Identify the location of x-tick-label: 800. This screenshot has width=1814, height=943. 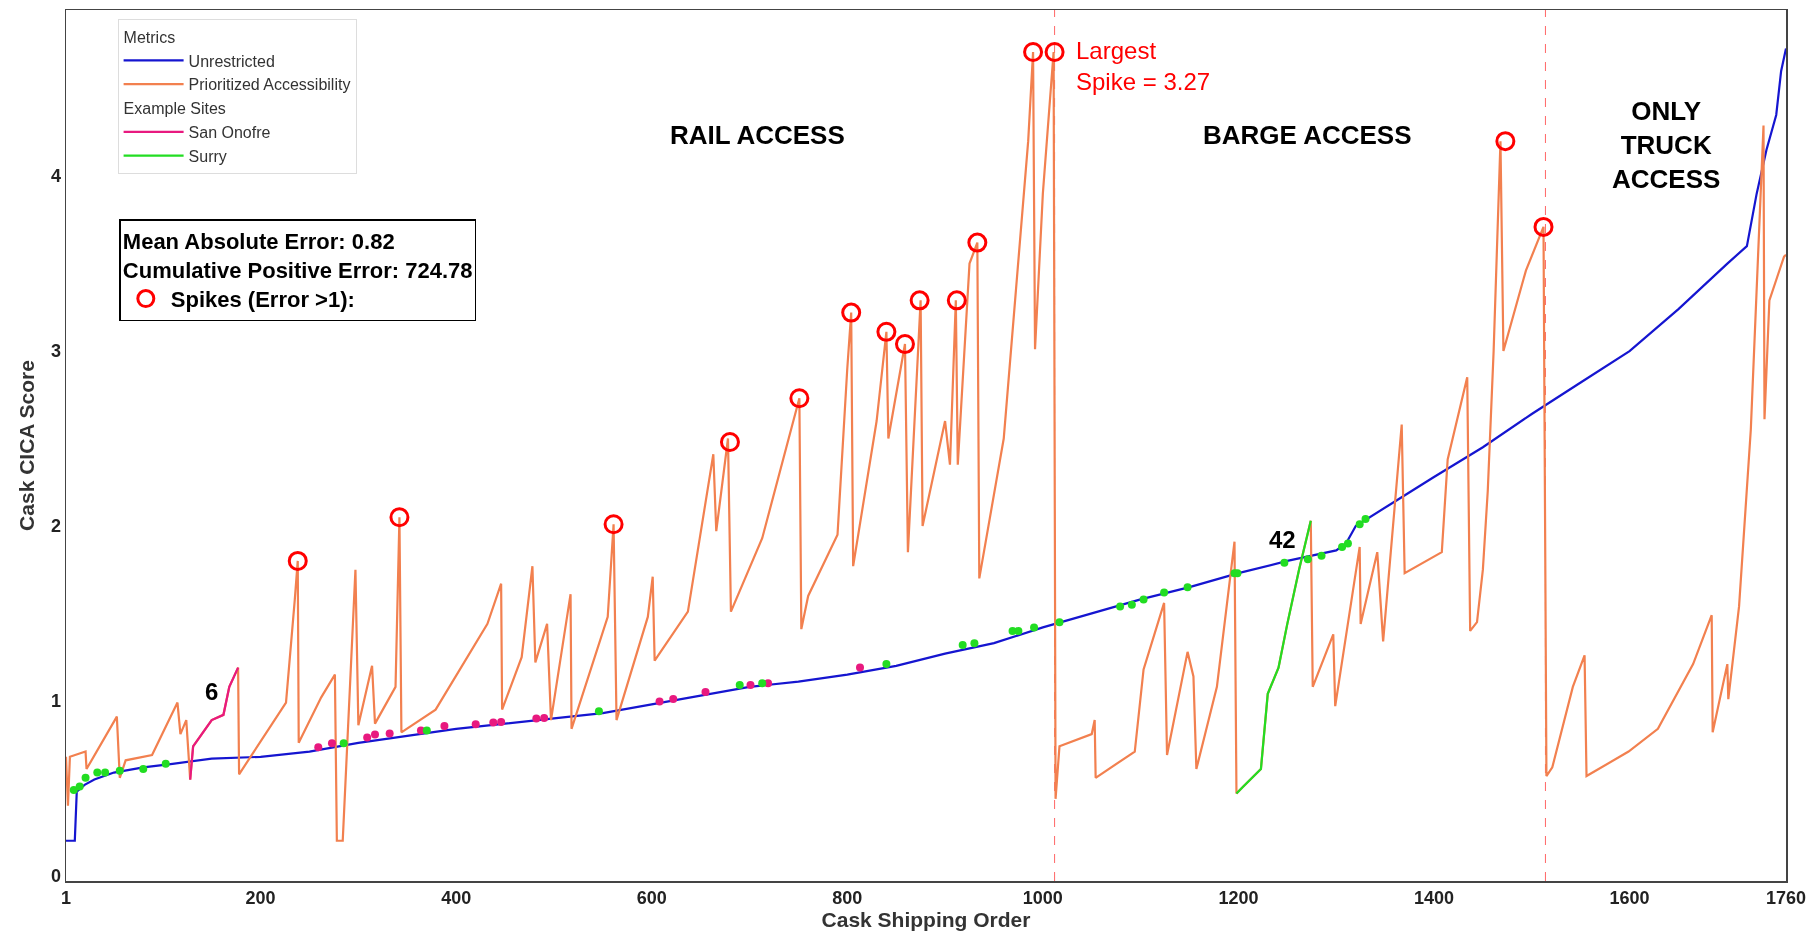
(847, 898).